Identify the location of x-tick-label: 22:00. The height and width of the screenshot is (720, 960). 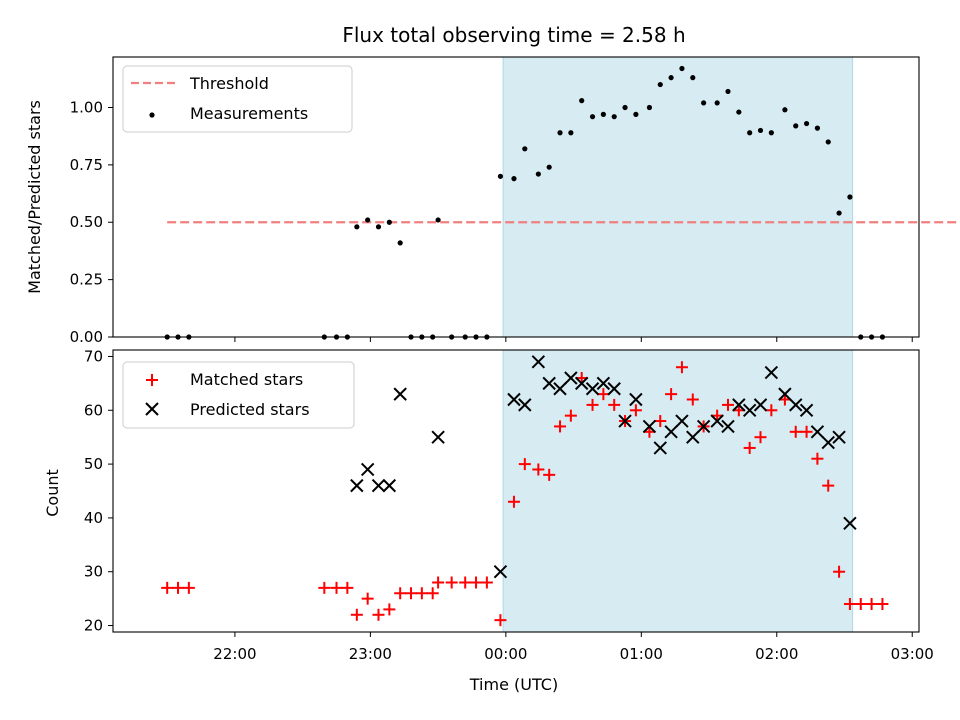
(234, 654).